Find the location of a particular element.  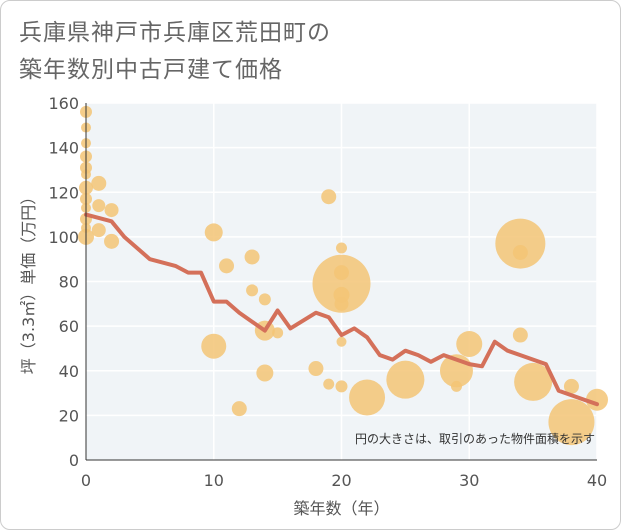

y-tick-label: 140 is located at coordinates (63, 148).